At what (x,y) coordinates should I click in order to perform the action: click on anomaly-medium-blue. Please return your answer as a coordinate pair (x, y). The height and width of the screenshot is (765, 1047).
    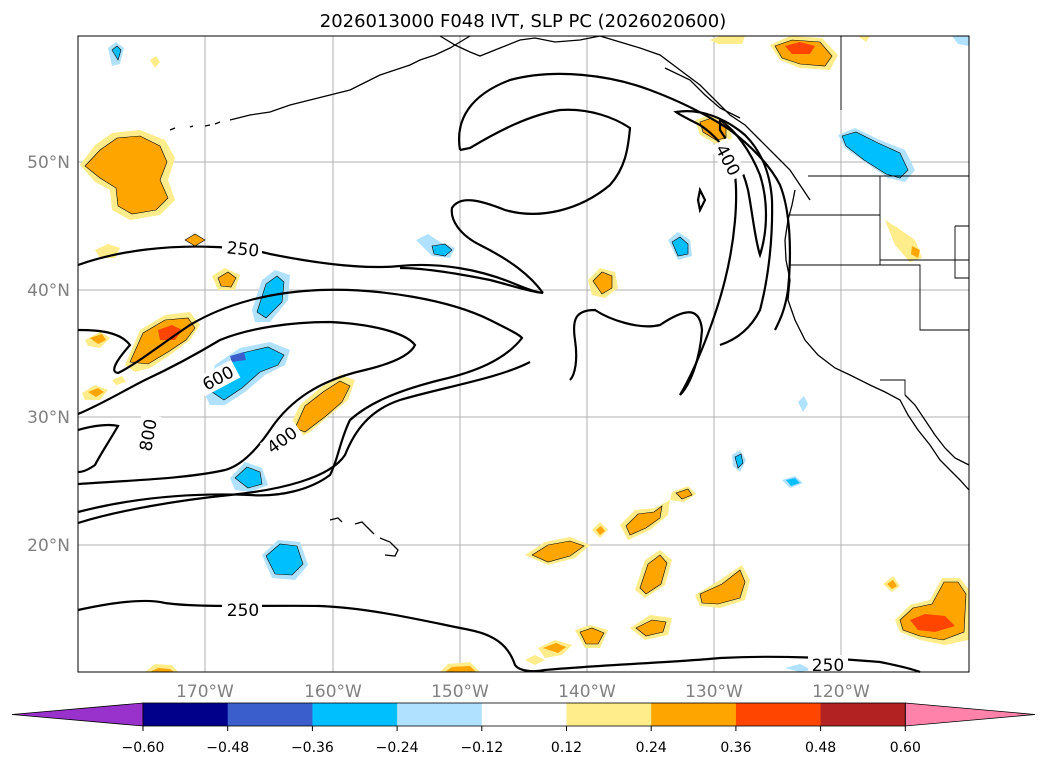
    Looking at the image, I should click on (238, 357).